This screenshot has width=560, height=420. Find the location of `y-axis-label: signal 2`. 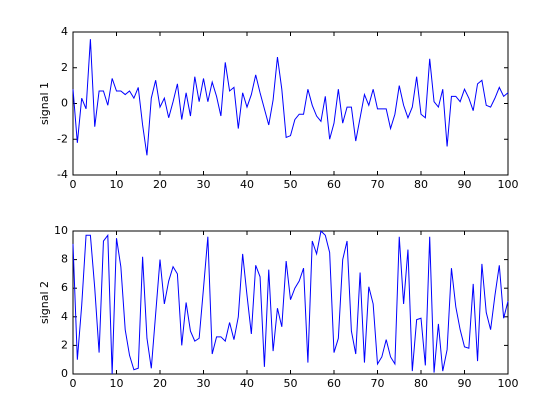

y-axis-label: signal 2 is located at coordinates (44, 302).